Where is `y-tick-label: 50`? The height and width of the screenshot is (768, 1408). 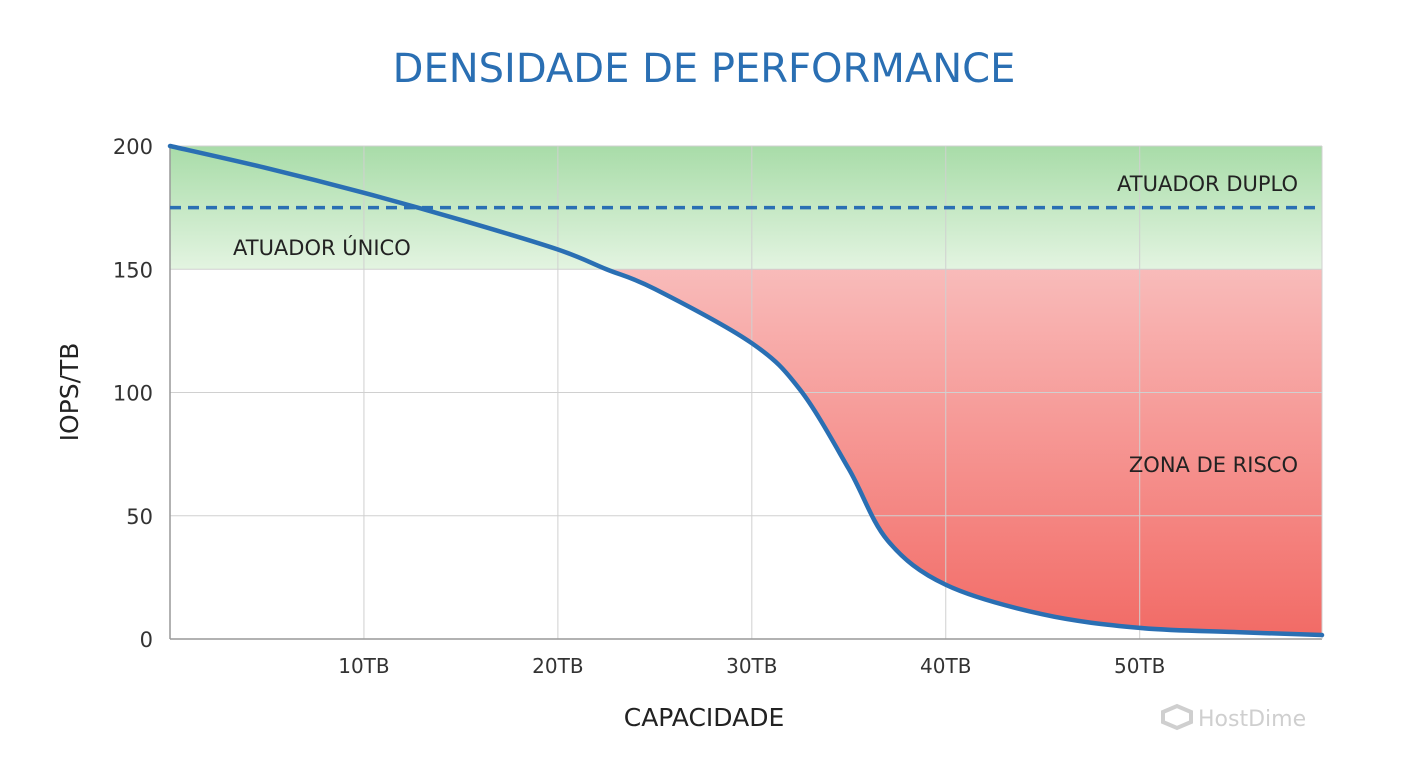 y-tick-label: 50 is located at coordinates (139, 517).